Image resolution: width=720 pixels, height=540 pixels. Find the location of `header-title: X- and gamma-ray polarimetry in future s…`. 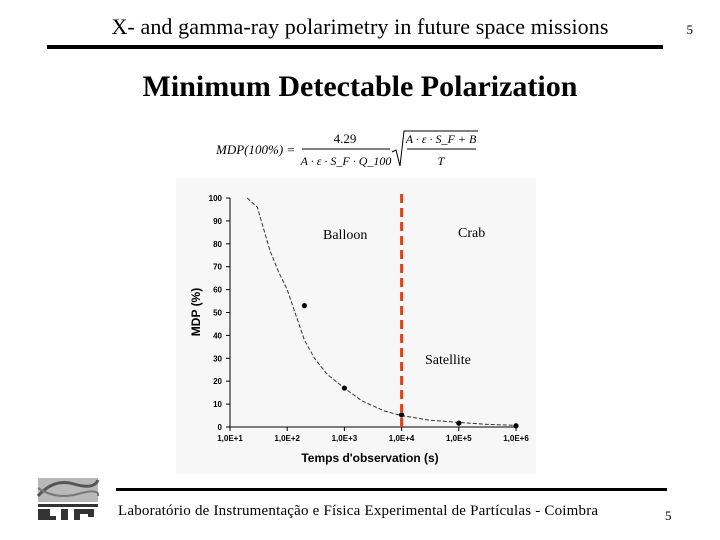

header-title: X- and gamma-ray polarimetry in future s… is located at coordinates (360, 26).